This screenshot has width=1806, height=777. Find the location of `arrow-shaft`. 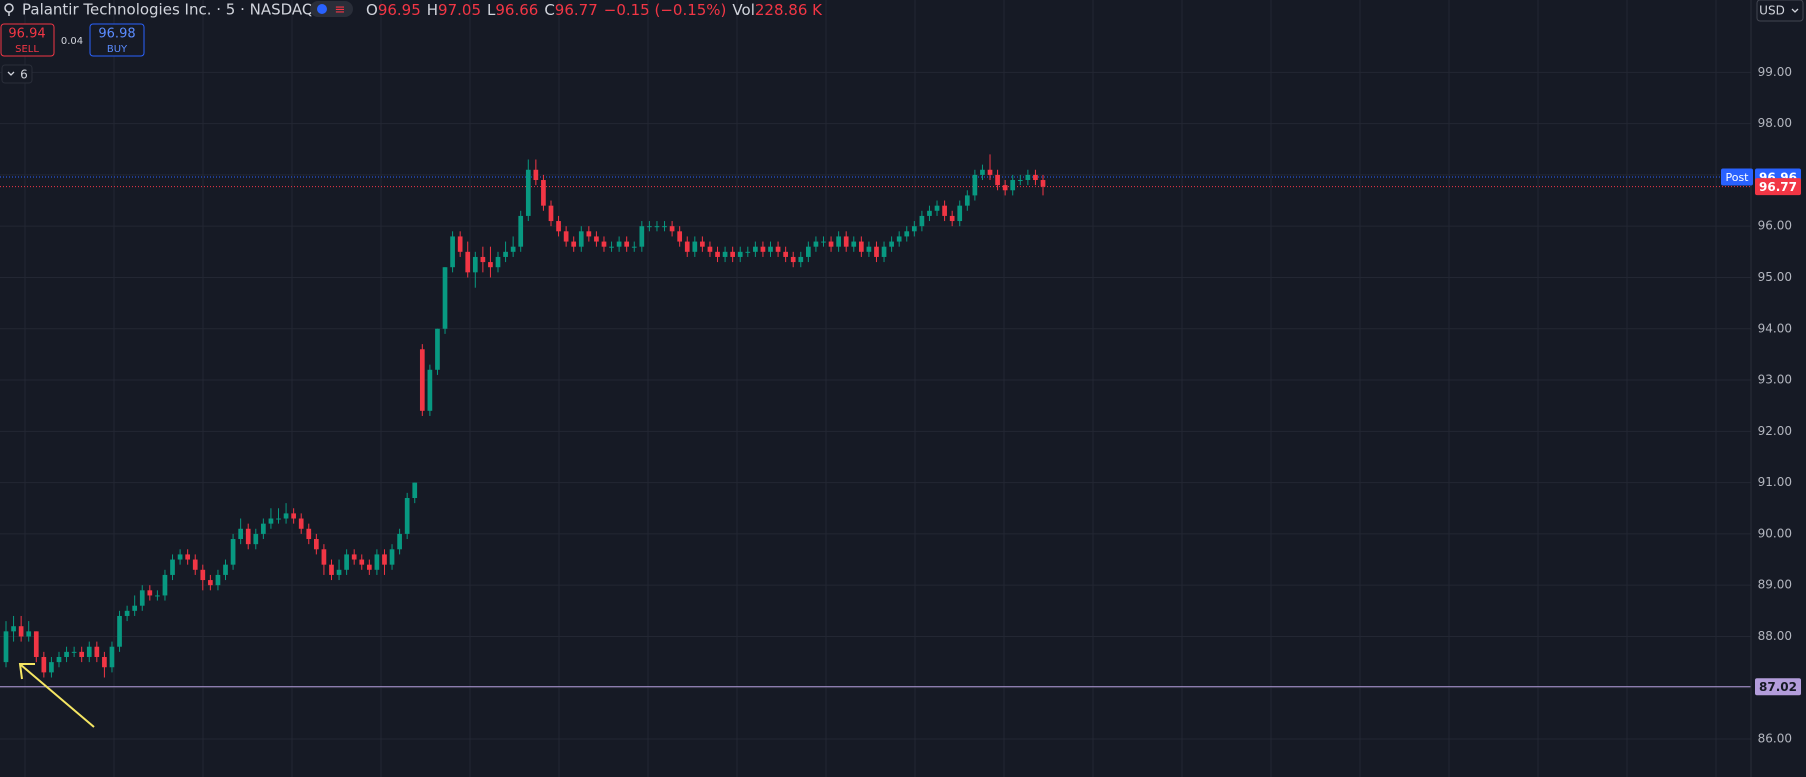

arrow-shaft is located at coordinates (57, 696).